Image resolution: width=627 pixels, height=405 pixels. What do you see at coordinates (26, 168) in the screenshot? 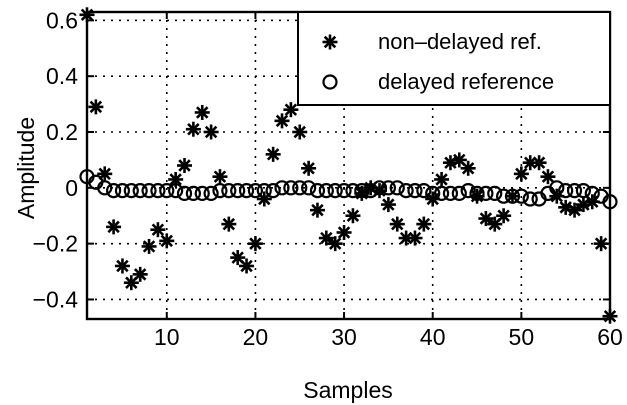
I see `y-axis-label: Amplitude` at bounding box center [26, 168].